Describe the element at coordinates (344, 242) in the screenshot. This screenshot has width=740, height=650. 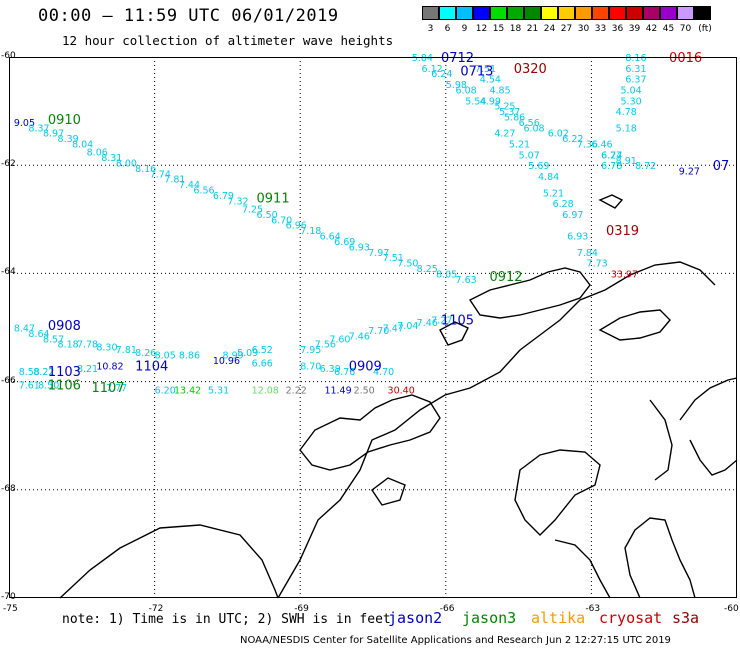
I see `wave-height-value: 6.69` at that location.